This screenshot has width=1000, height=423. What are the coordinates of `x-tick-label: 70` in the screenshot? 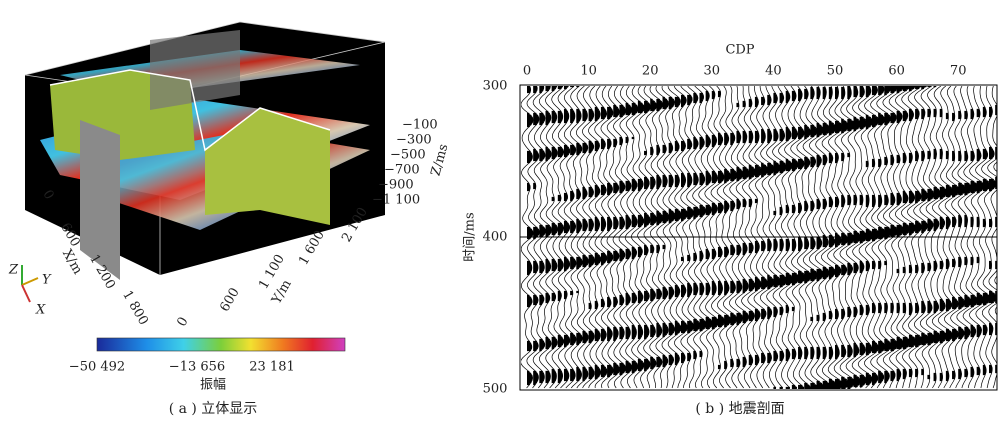 It's located at (958, 71).